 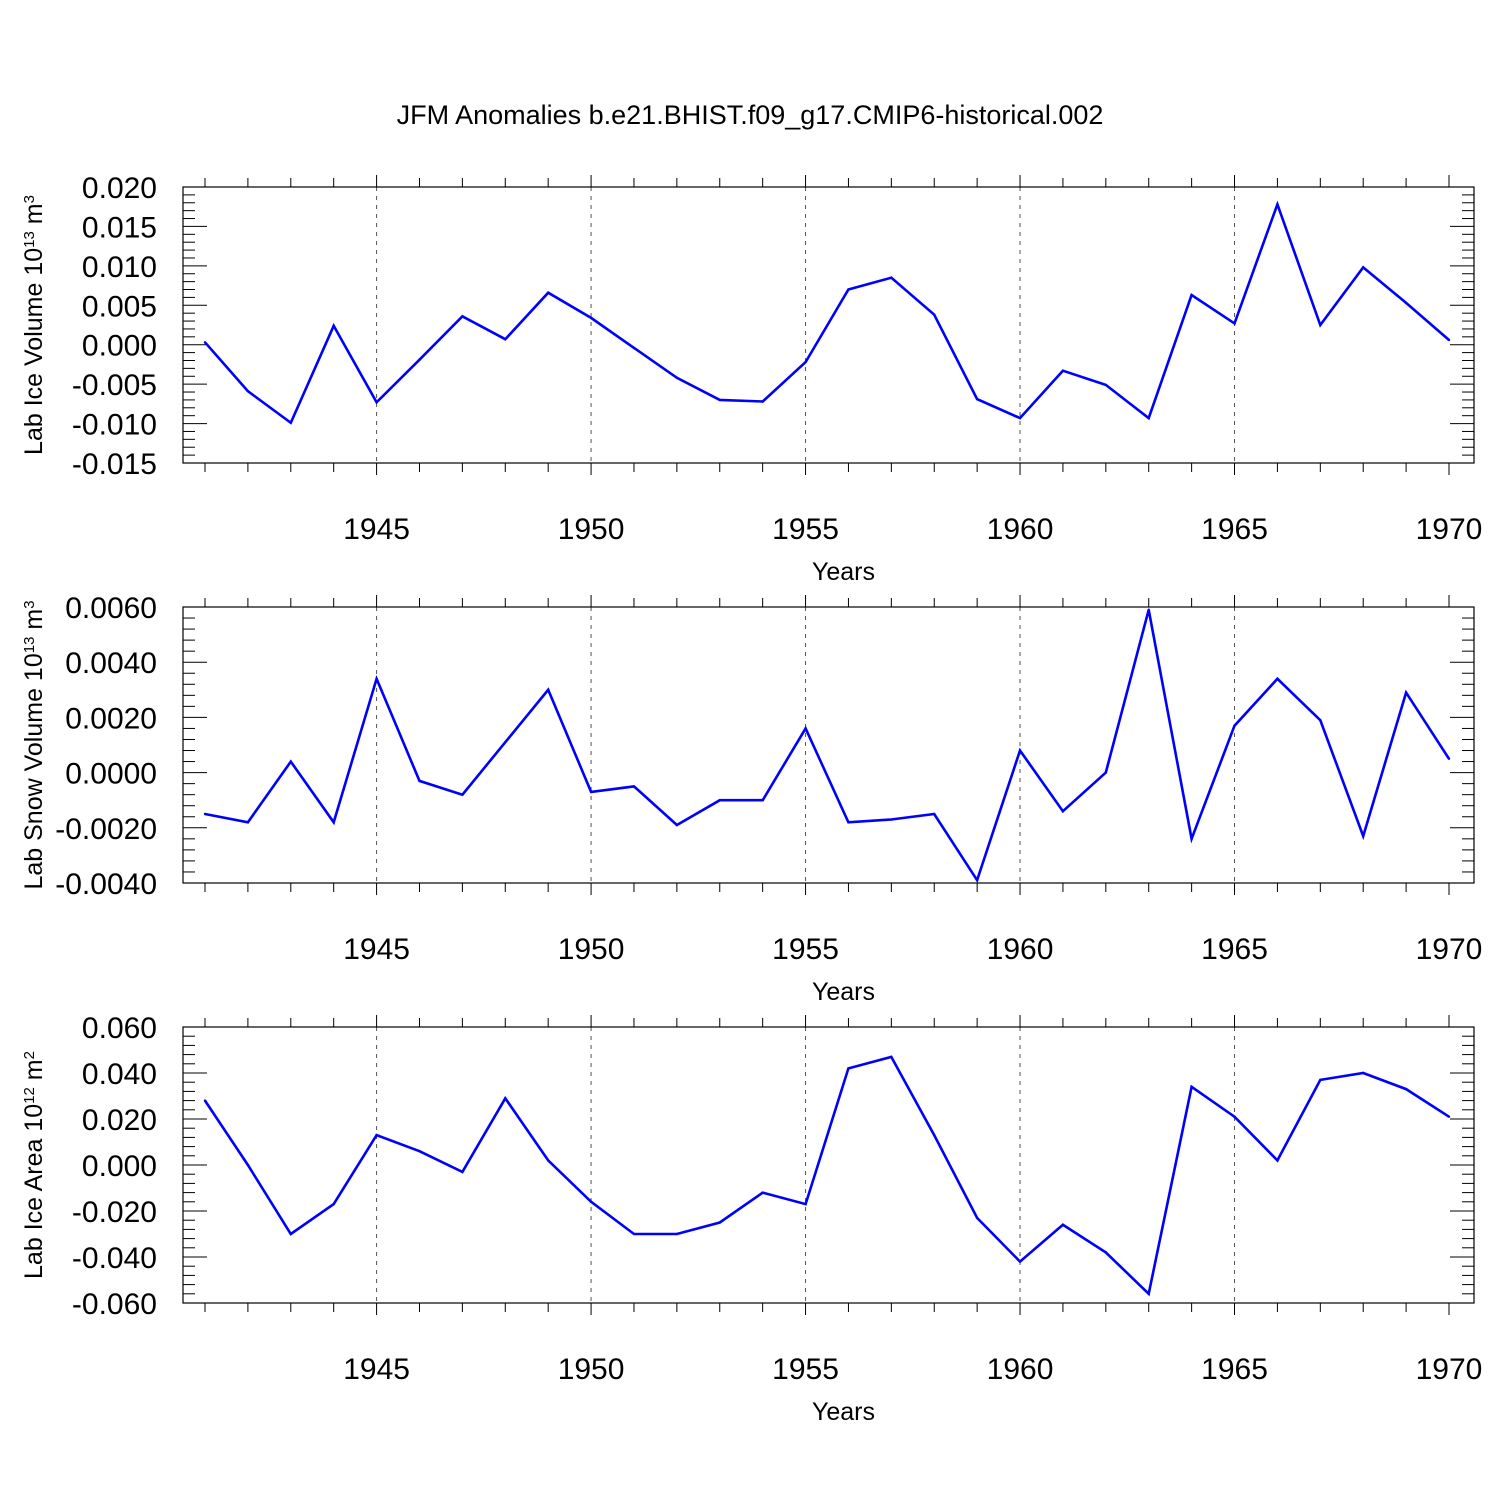 What do you see at coordinates (827, 312) in the screenshot?
I see `series-line` at bounding box center [827, 312].